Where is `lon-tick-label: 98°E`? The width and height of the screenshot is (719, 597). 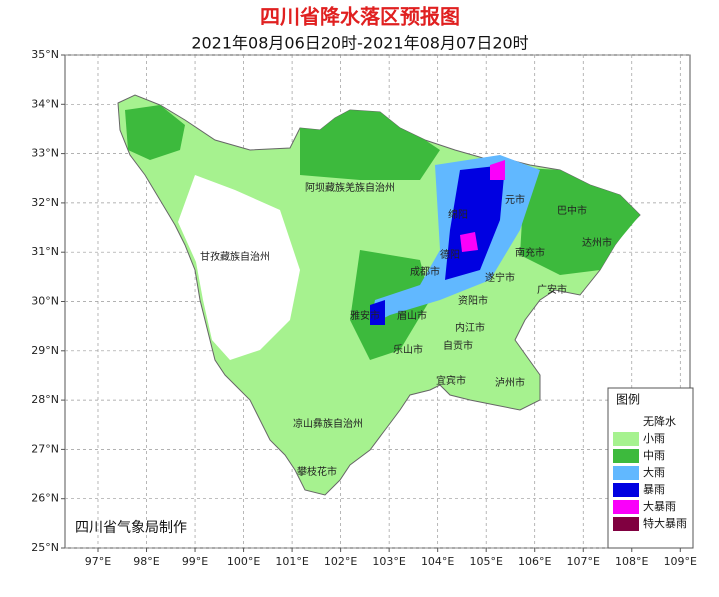
lon-tick-label: 98°E is located at coordinates (146, 561).